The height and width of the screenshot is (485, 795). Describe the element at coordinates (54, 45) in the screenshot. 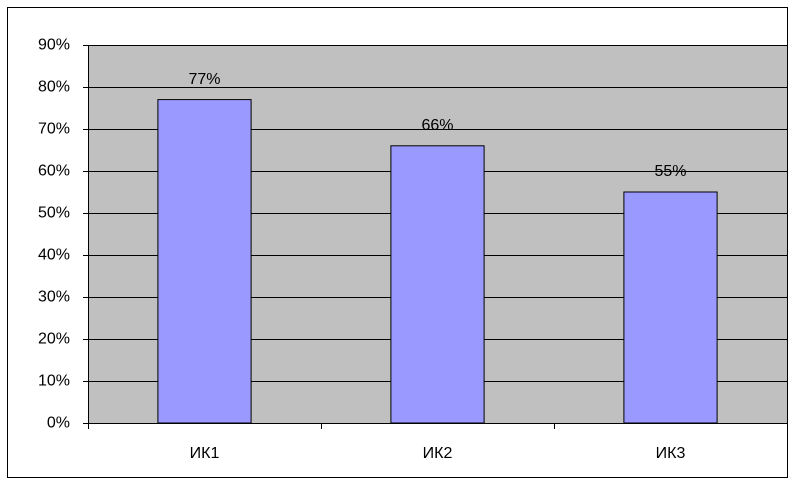

I see `y-tick-label: 90%` at that location.